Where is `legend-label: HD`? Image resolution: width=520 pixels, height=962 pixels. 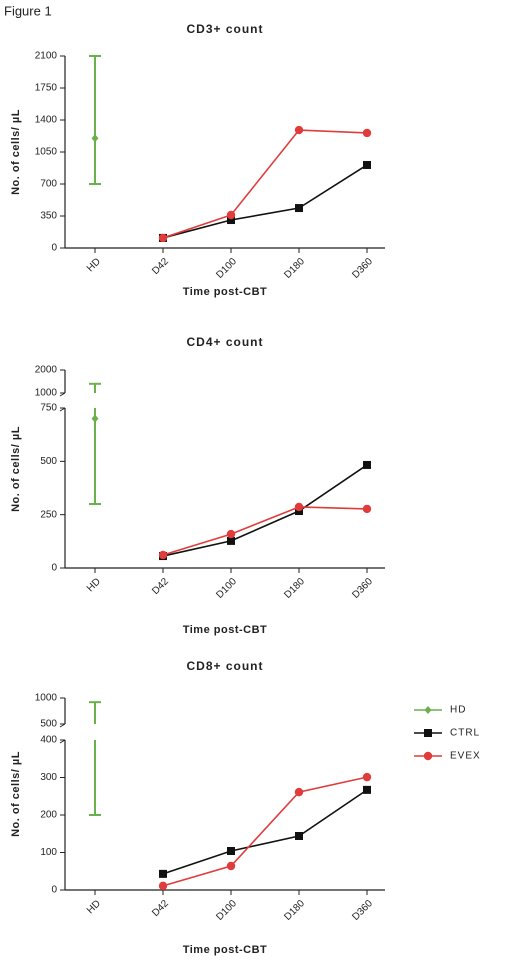 legend-label: HD is located at coordinates (458, 710).